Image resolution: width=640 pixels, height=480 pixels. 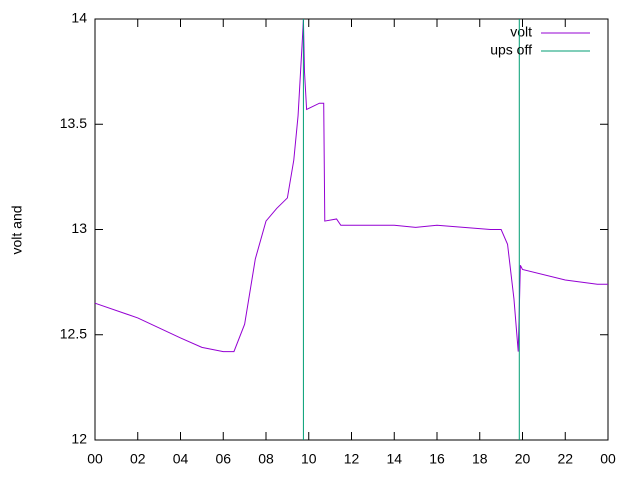 What do you see at coordinates (523, 459) in the screenshot?
I see `x-tick-label: 20` at bounding box center [523, 459].